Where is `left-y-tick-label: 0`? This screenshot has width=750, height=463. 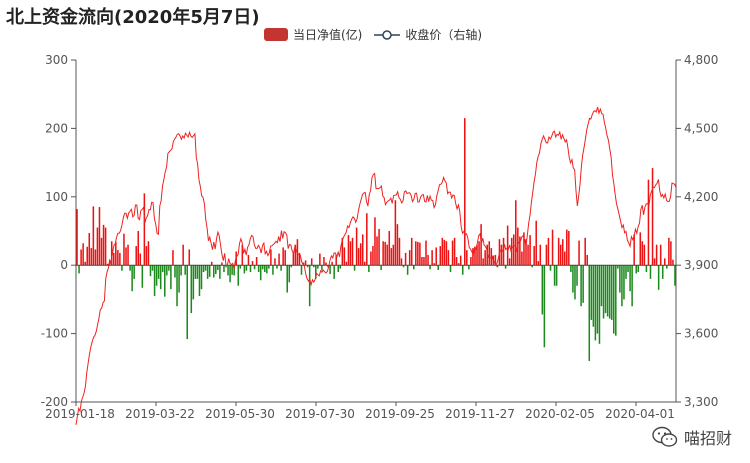
left-y-tick-label: 0 is located at coordinates (64, 265).